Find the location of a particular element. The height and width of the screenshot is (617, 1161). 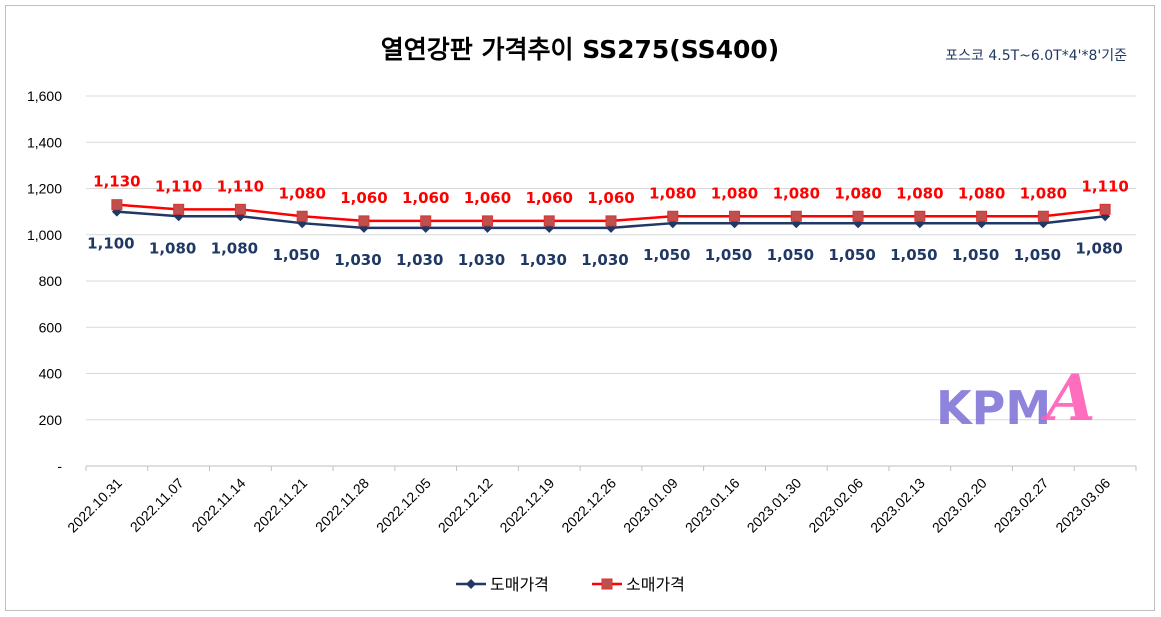

y-tick-label: 600 is located at coordinates (51, 327).